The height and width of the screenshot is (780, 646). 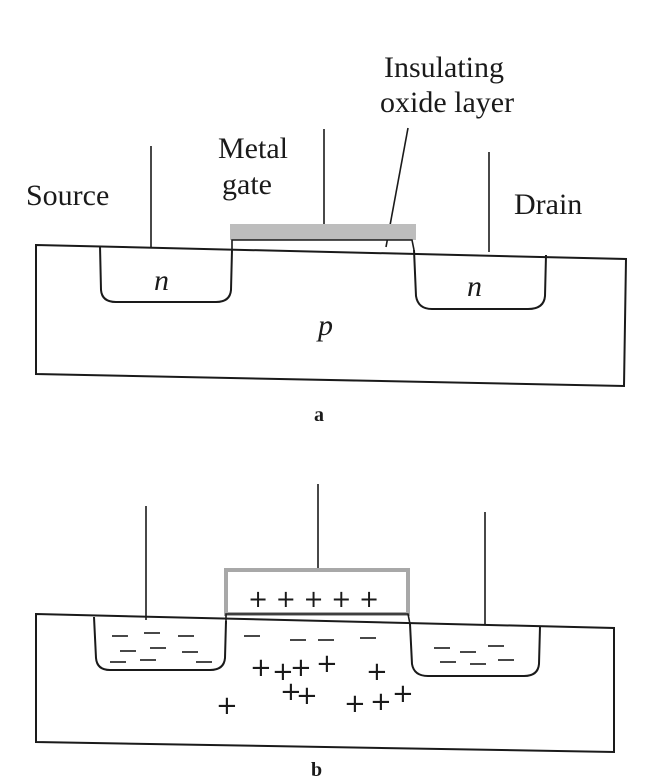 What do you see at coordinates (444, 67) in the screenshot?
I see `insulating-label-line1: Insulating` at bounding box center [444, 67].